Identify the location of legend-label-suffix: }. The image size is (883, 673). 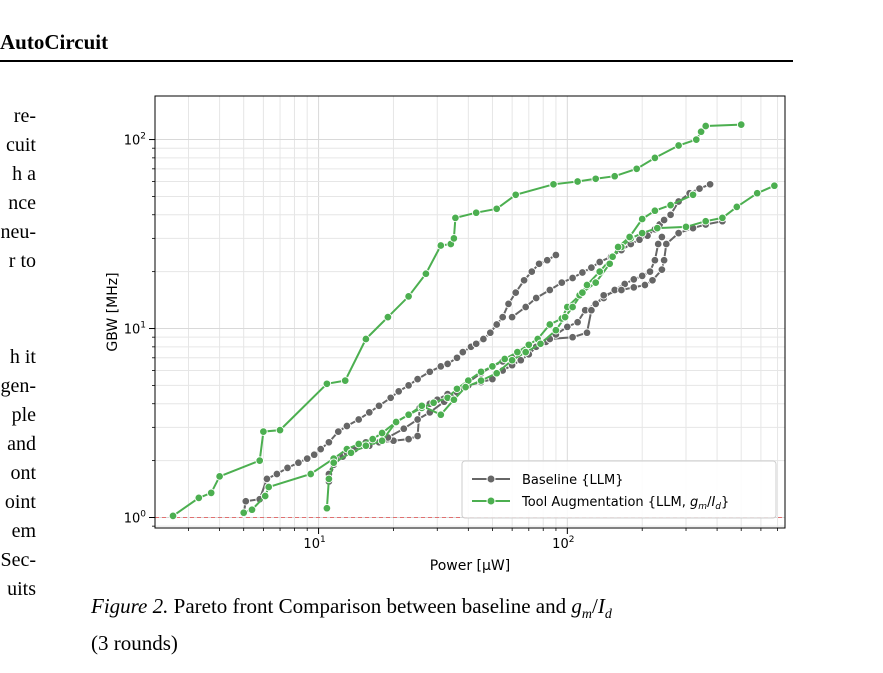
(725, 502).